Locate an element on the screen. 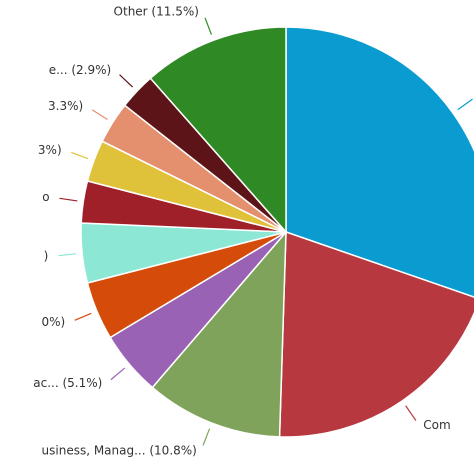 Image resolution: width=474 pixels, height=474 pixels. slice-label: e... (2.9%) is located at coordinates (80, 70).